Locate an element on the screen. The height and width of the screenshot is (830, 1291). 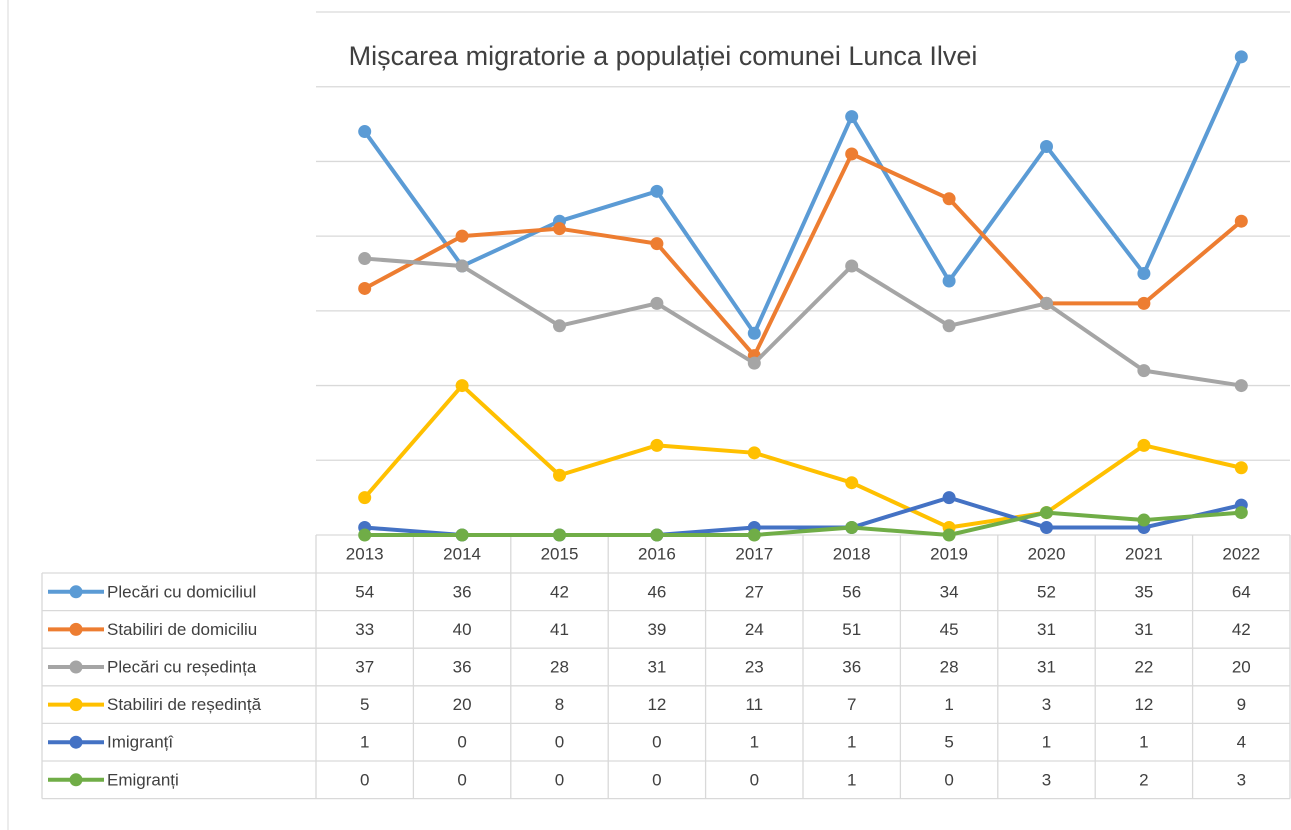
x-tick-label: 2018 is located at coordinates (852, 553).